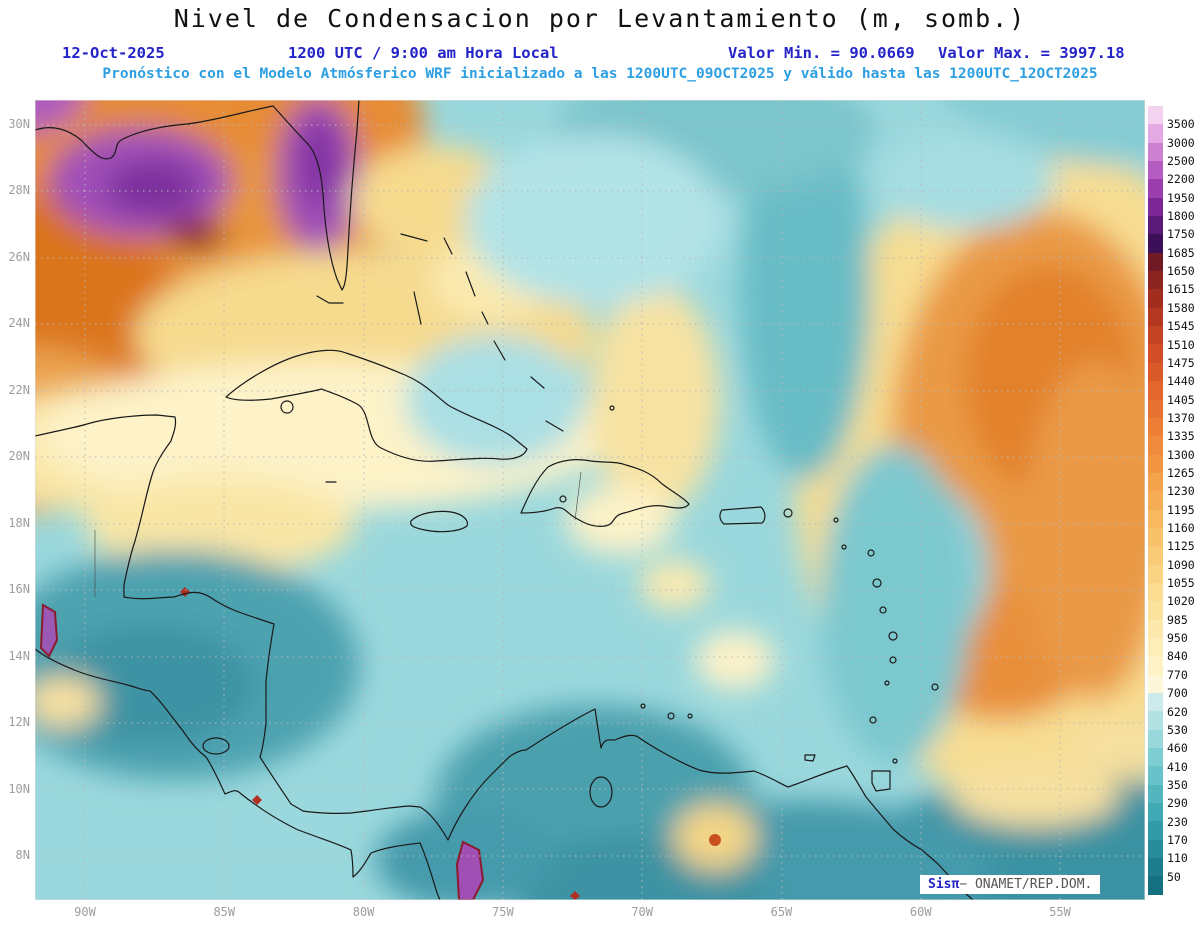 This screenshot has width=1200, height=927. What do you see at coordinates (1177, 784) in the screenshot?
I see `colorbar-level-350: 350` at bounding box center [1177, 784].